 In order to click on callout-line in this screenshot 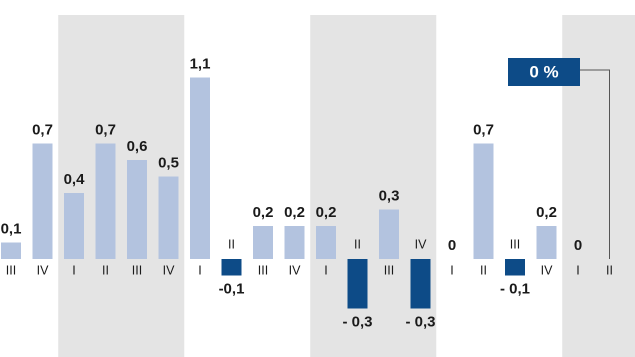, I will do `click(595, 164)`.